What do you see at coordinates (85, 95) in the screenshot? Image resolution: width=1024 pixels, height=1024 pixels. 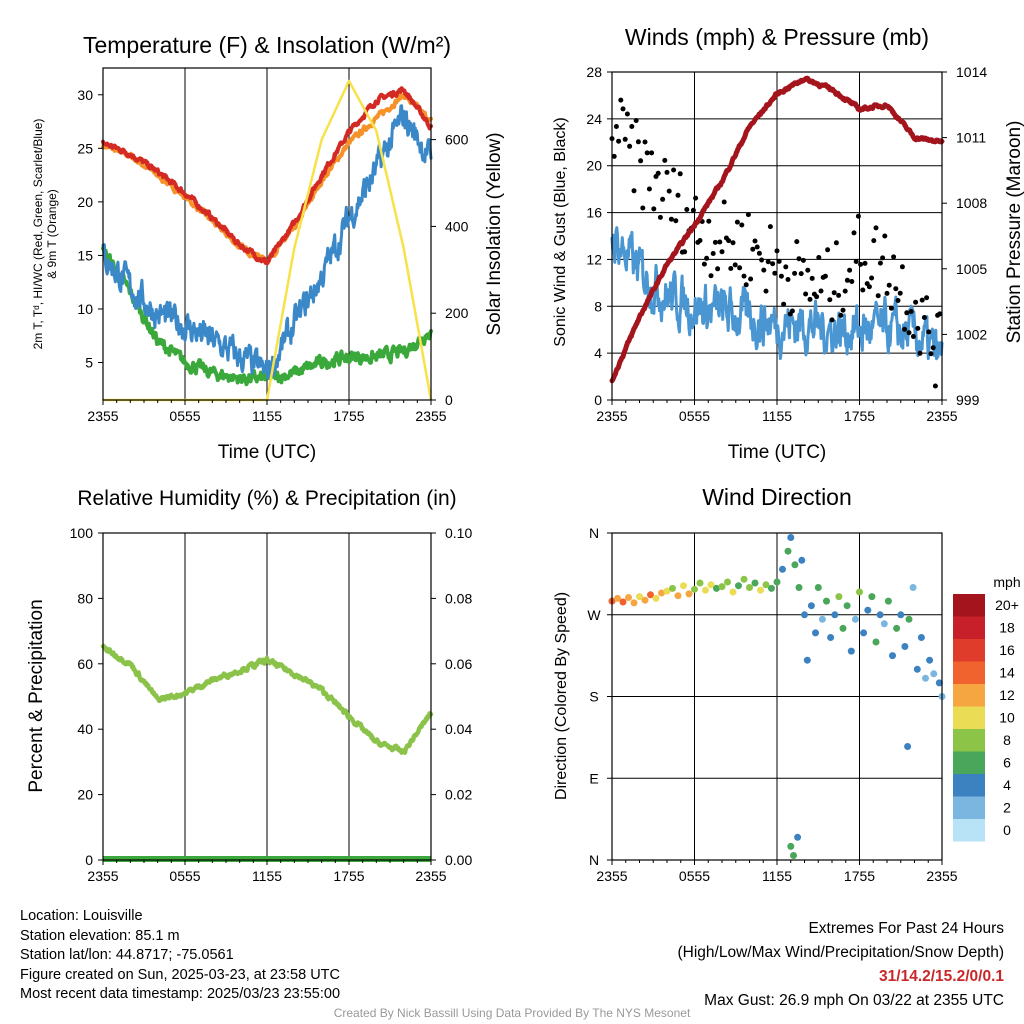 I see `temp-chart-ytick-label: 30` at bounding box center [85, 95].